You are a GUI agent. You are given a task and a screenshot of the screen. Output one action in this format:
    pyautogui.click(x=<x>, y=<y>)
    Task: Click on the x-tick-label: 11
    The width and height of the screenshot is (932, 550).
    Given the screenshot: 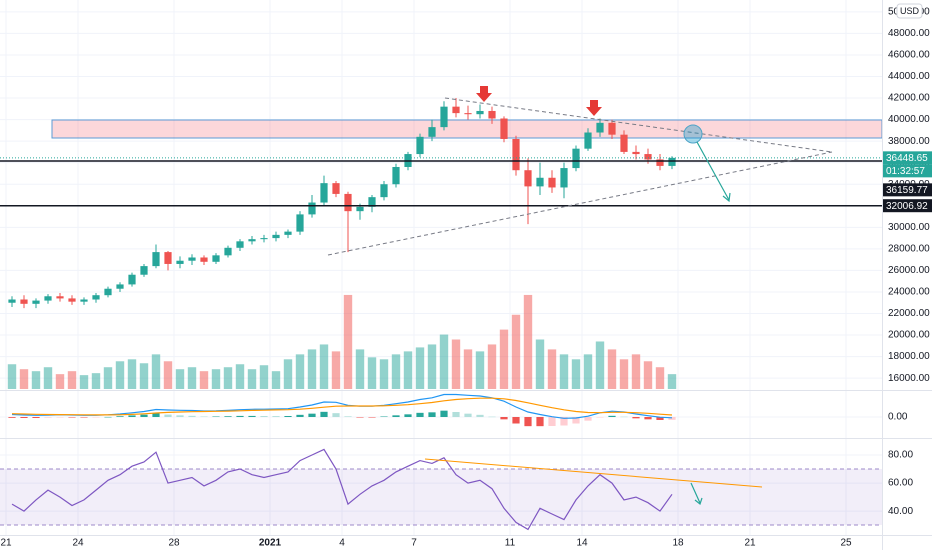 What is the action you would take?
    pyautogui.click(x=510, y=543)
    